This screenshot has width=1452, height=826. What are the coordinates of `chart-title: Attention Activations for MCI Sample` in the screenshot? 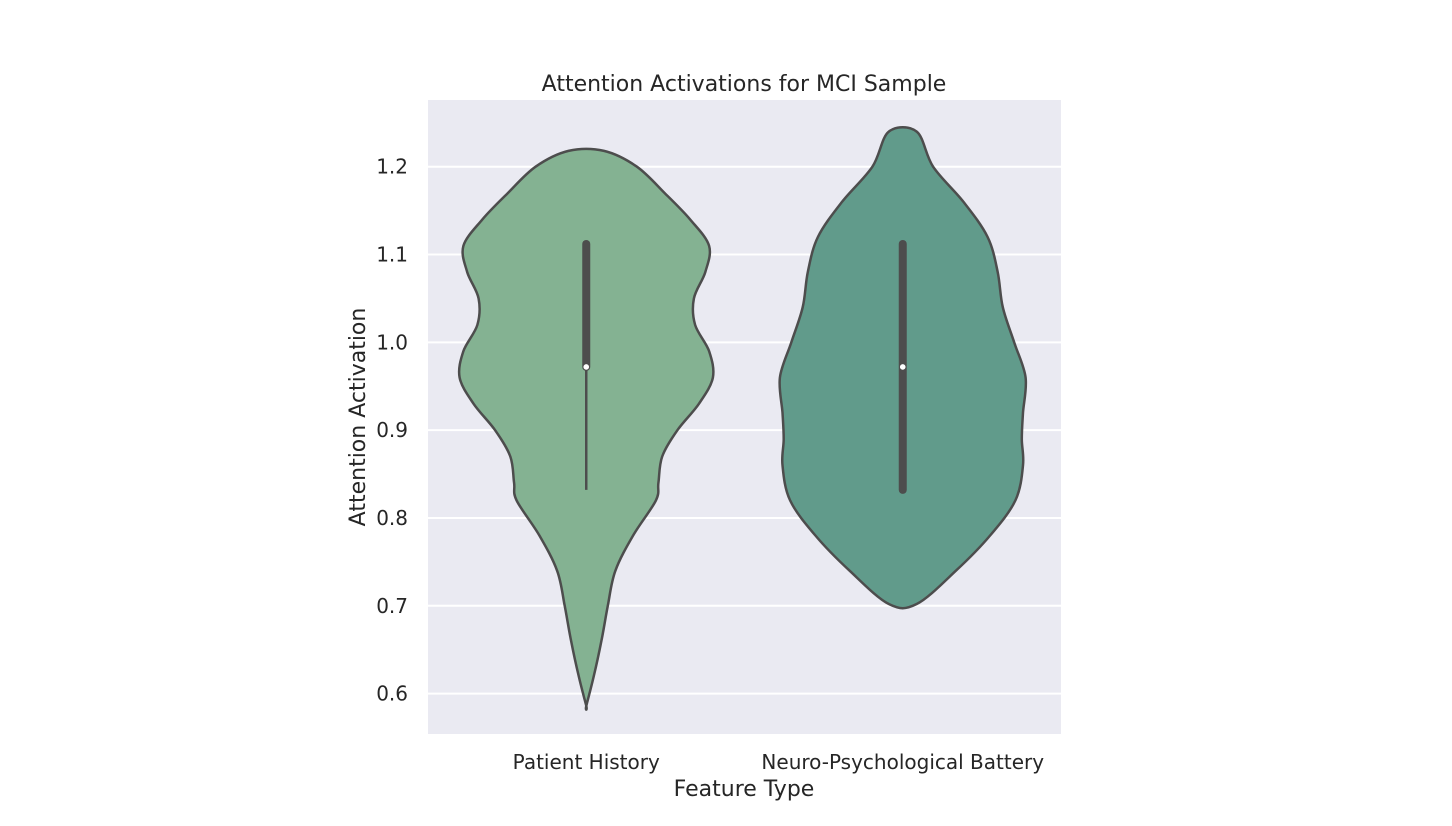 It's located at (744, 84).